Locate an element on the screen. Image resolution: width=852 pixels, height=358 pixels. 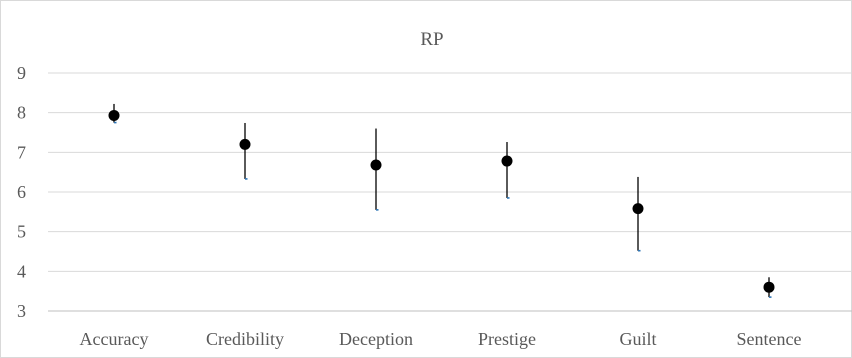
x-tick-label: Accuracy is located at coordinates (114, 339).